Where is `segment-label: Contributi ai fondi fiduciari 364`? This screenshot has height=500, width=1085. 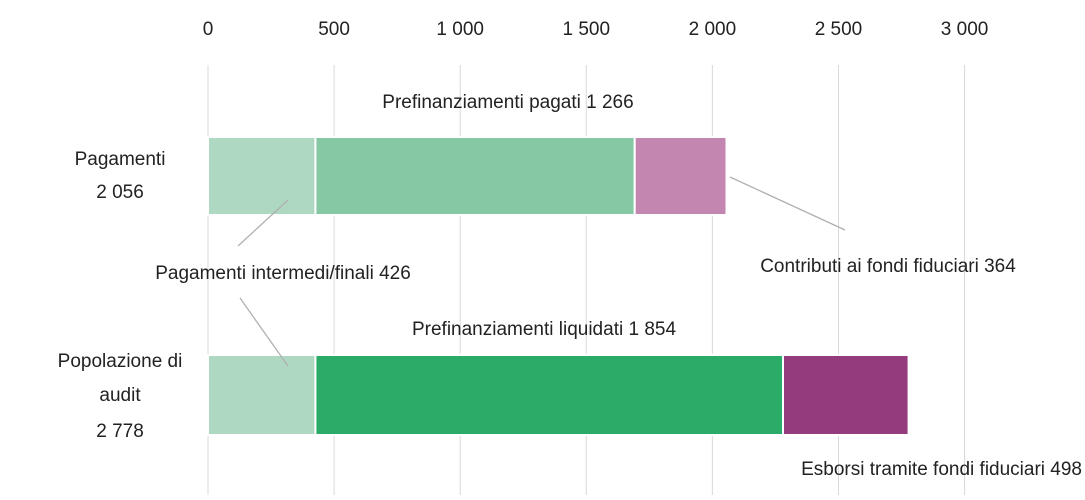 segment-label: Contributi ai fondi fiduciari 364 is located at coordinates (888, 266).